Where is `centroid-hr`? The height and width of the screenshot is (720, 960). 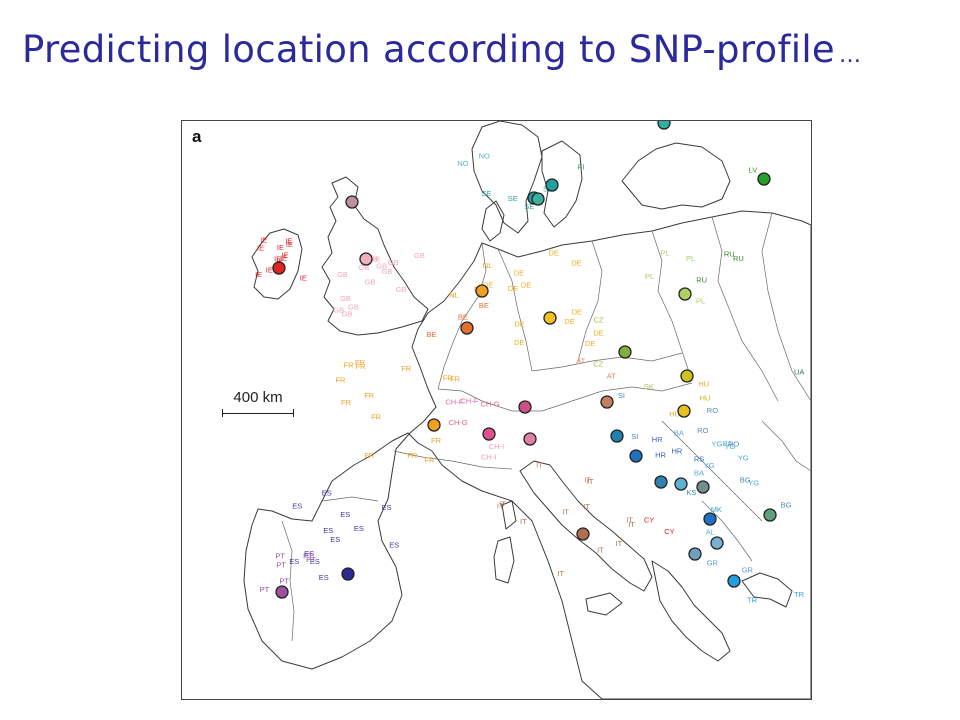 centroid-hr is located at coordinates (636, 456).